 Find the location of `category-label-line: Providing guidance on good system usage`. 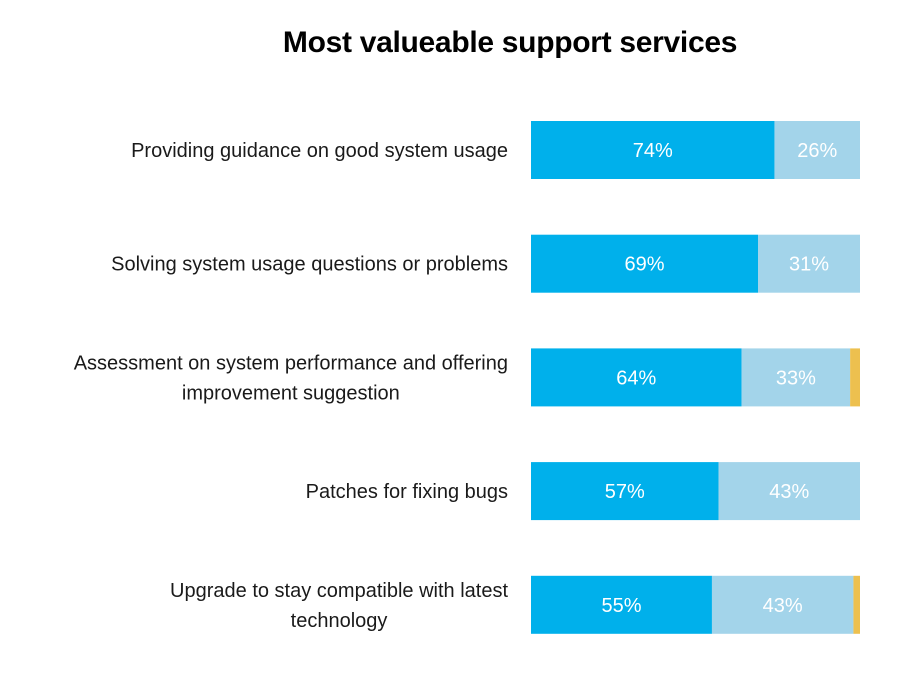

category-label-line: Providing guidance on good system usage is located at coordinates (319, 151).